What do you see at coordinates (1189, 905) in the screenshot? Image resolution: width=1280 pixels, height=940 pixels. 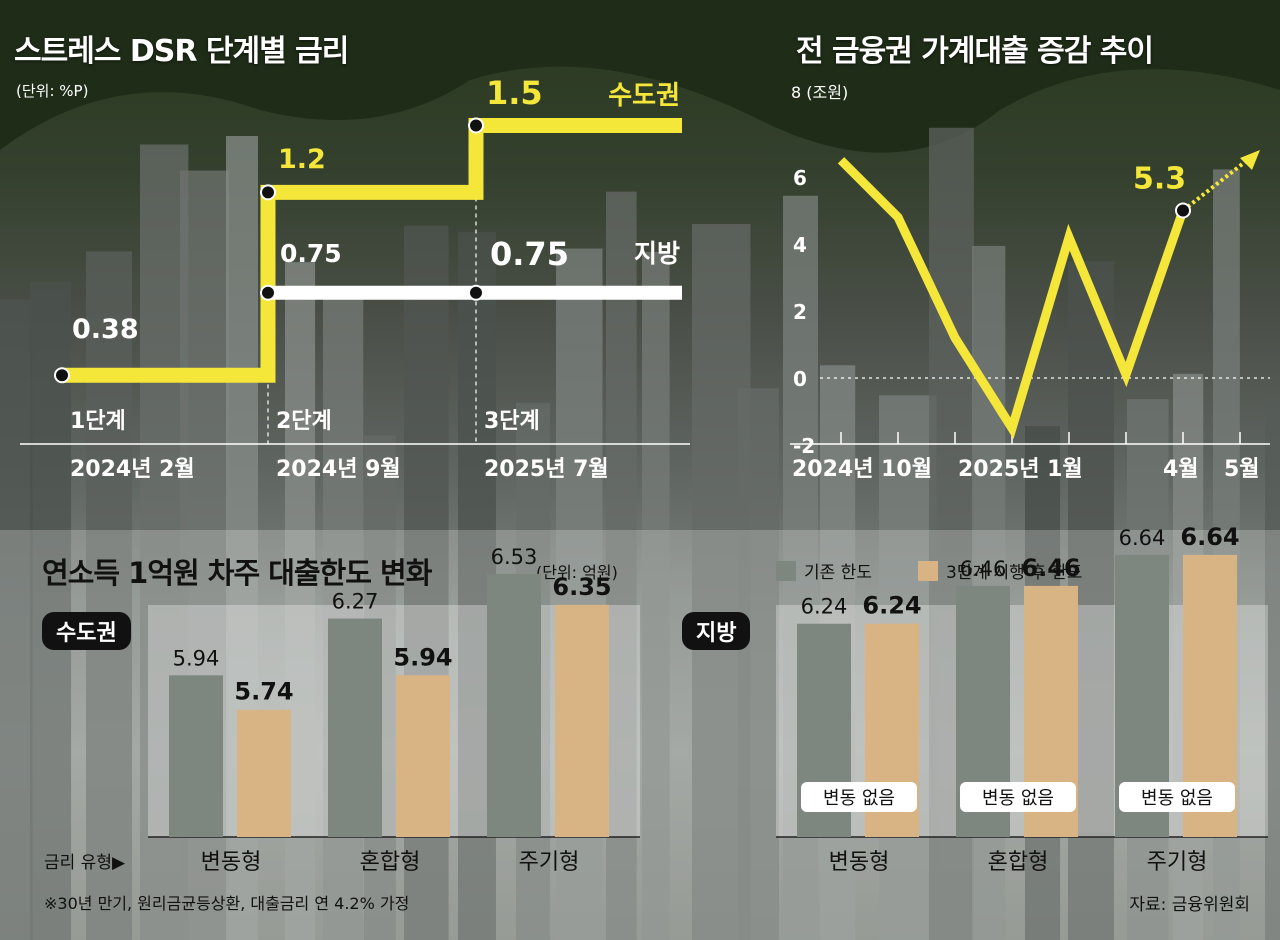 I see `source-note: 자료: 금융위원회` at bounding box center [1189, 905].